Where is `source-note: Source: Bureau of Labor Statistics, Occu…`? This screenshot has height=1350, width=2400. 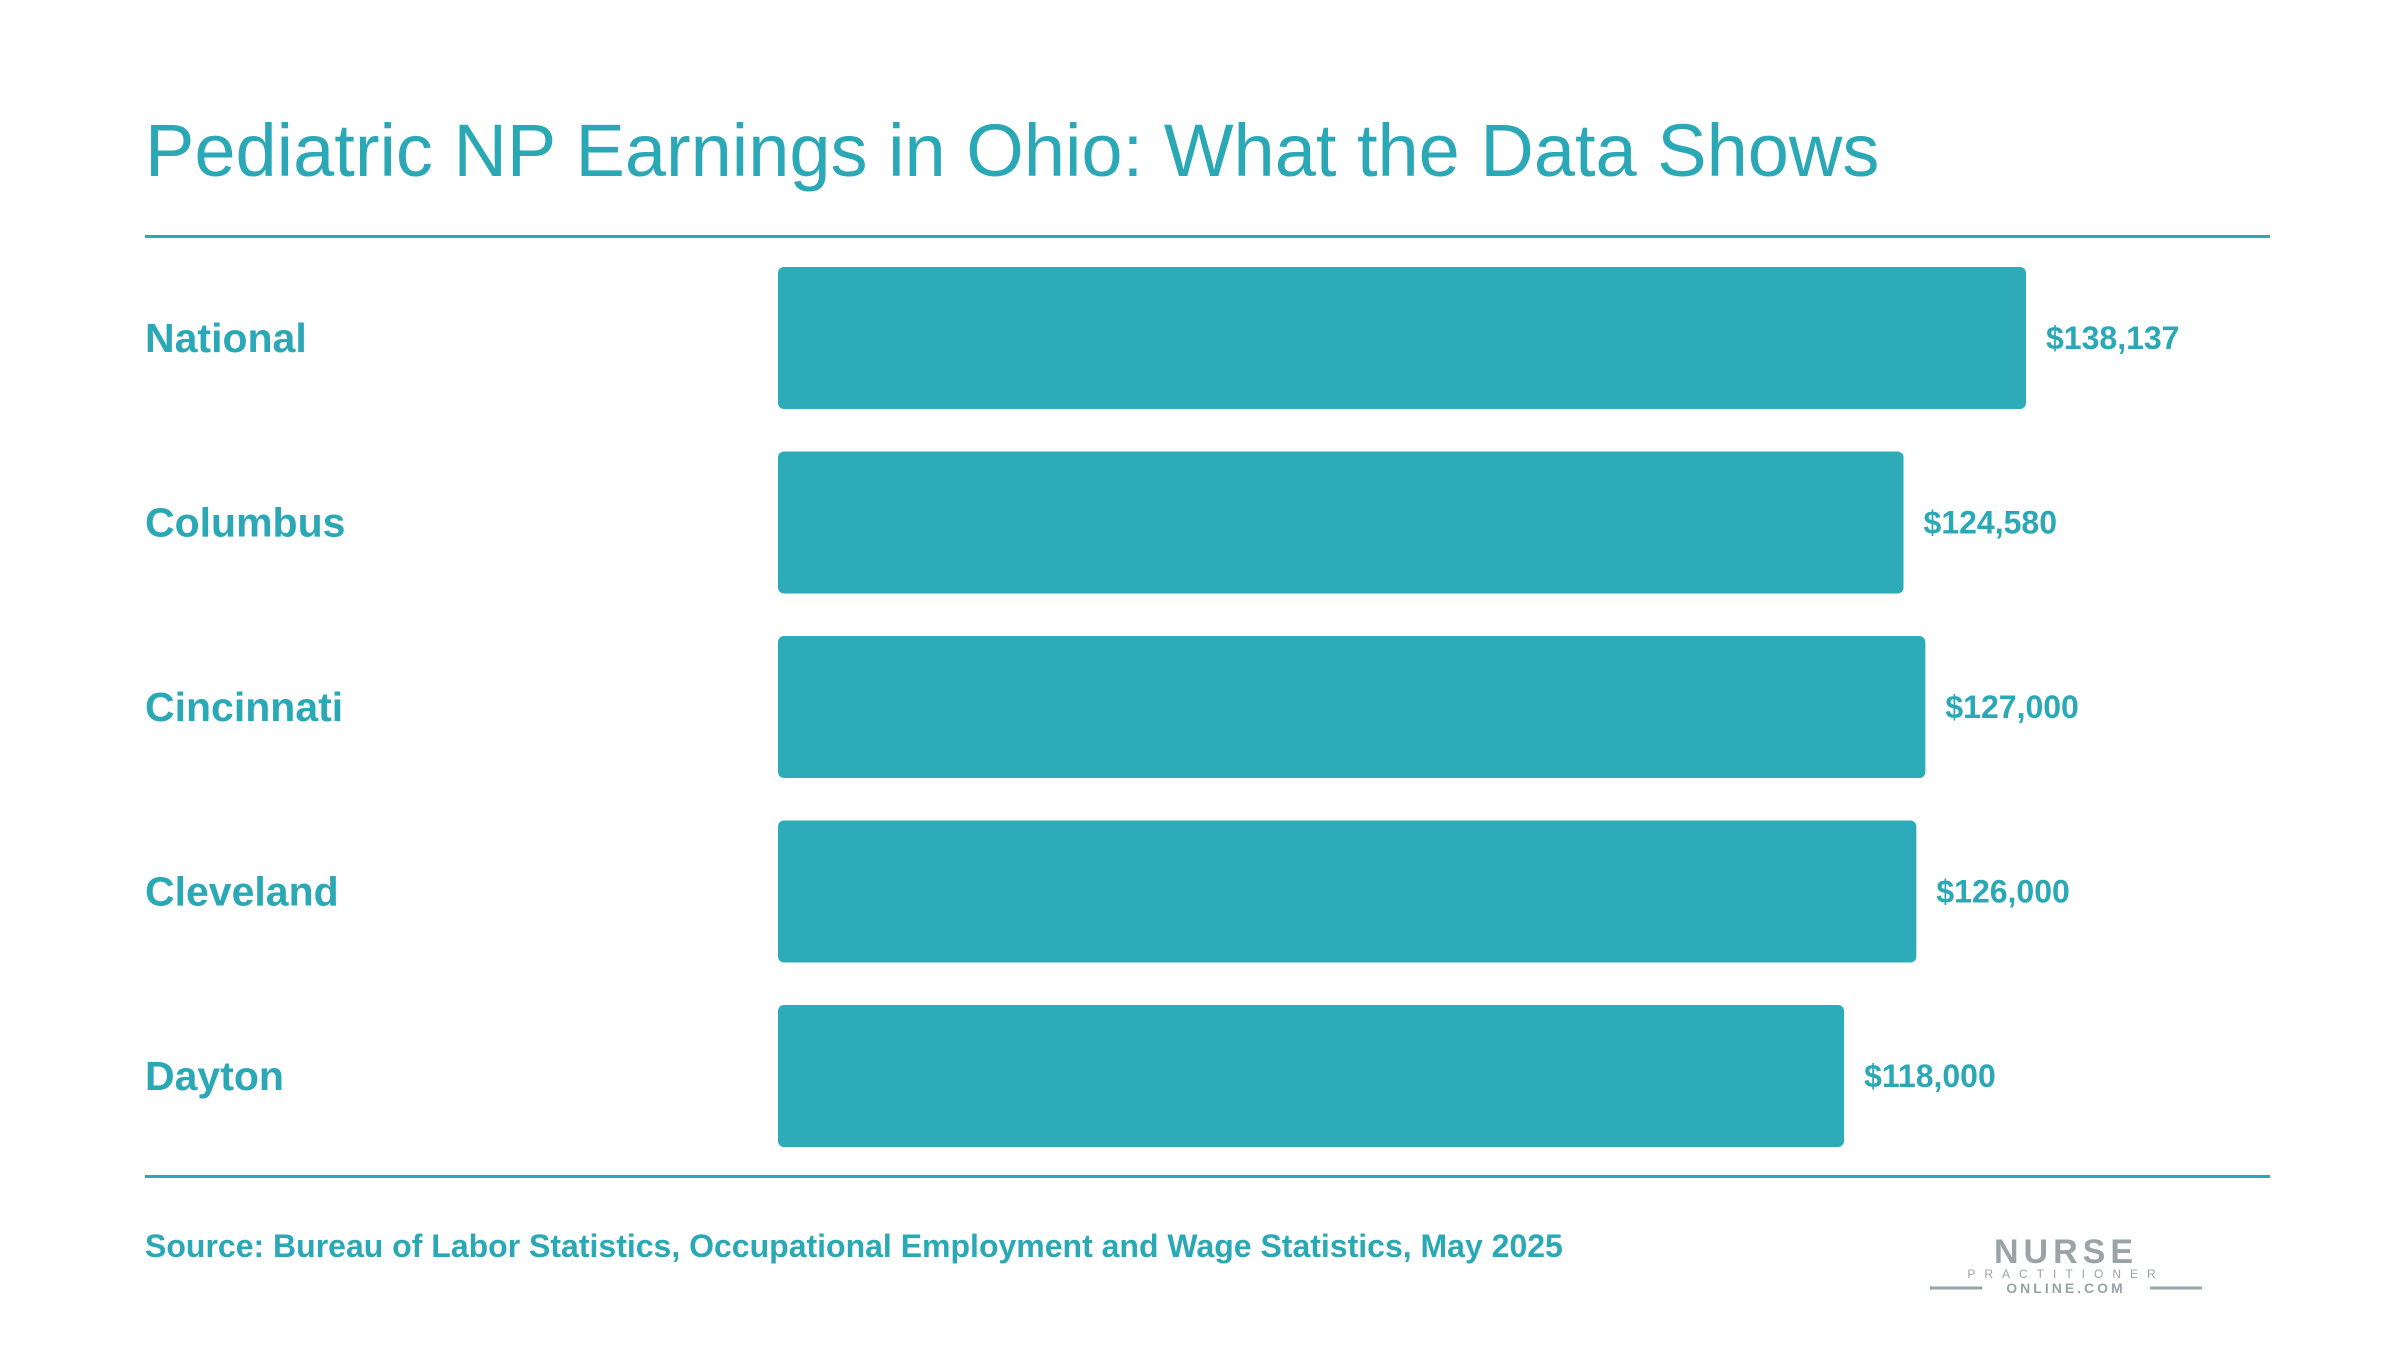
source-note: Source: Bureau of Labor Statistics, Occu… is located at coordinates (854, 1246).